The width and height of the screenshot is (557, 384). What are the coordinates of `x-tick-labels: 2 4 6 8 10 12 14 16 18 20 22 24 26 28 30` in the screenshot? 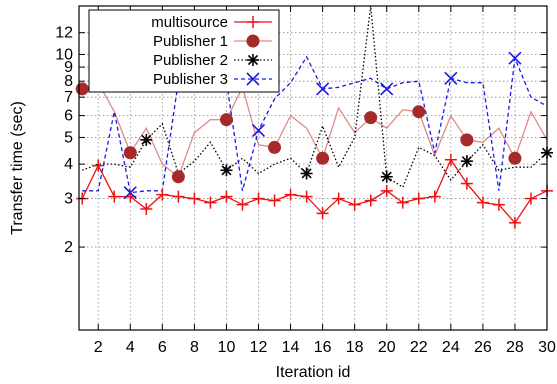 It's located at (325, 347).